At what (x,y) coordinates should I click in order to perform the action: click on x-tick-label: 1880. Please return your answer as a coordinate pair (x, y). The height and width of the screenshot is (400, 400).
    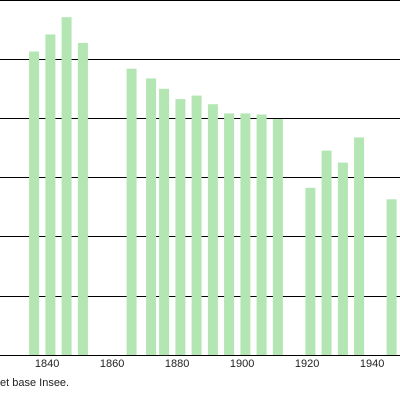
    Looking at the image, I should click on (177, 364).